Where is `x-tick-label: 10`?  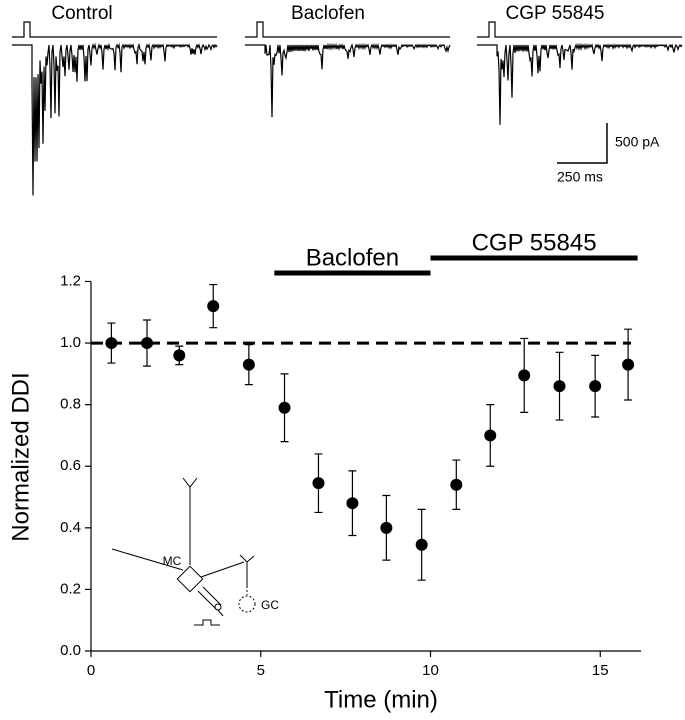
x-tick-label: 10 is located at coordinates (430, 670).